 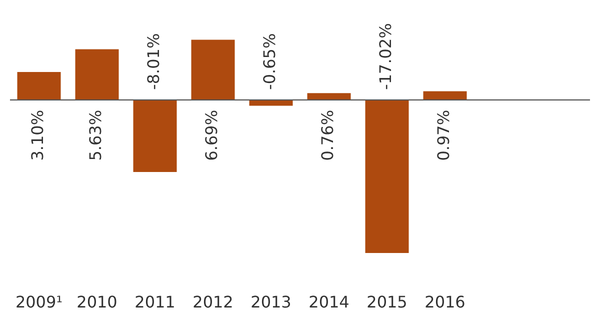 What do you see at coordinates (270, 61) in the screenshot?
I see `data-label: -0.65%` at bounding box center [270, 61].